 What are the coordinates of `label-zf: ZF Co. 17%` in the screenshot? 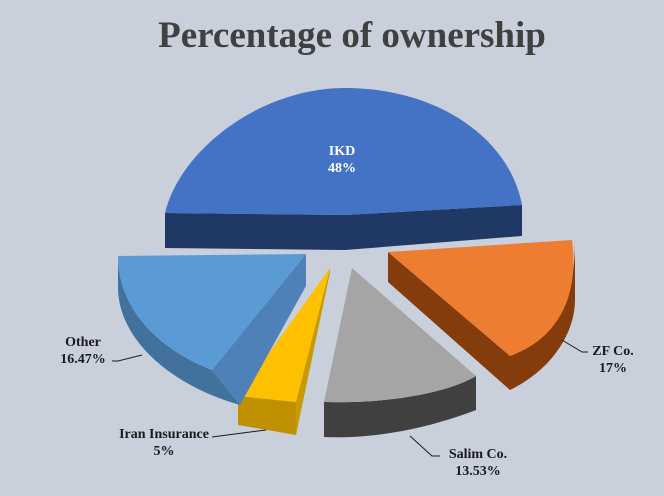 It's located at (613, 360).